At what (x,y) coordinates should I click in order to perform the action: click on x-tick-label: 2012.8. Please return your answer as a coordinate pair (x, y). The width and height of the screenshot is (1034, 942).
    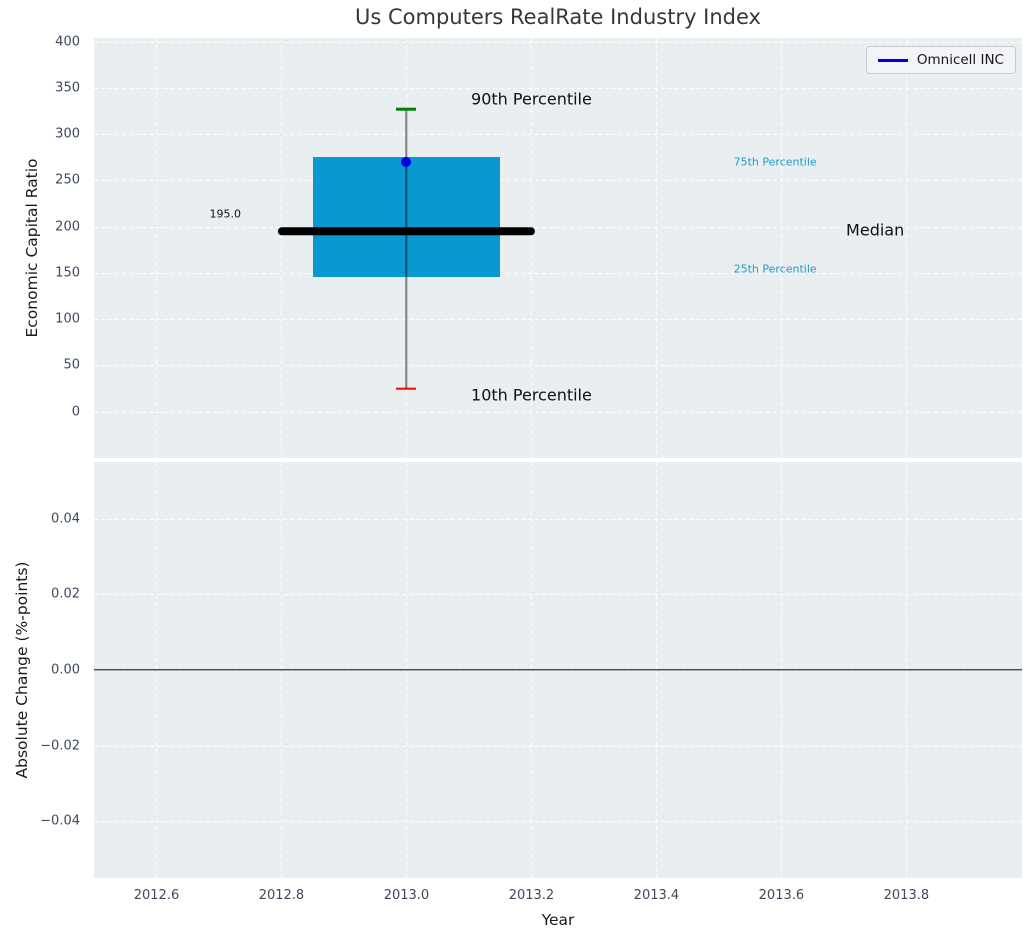
    Looking at the image, I should click on (281, 895).